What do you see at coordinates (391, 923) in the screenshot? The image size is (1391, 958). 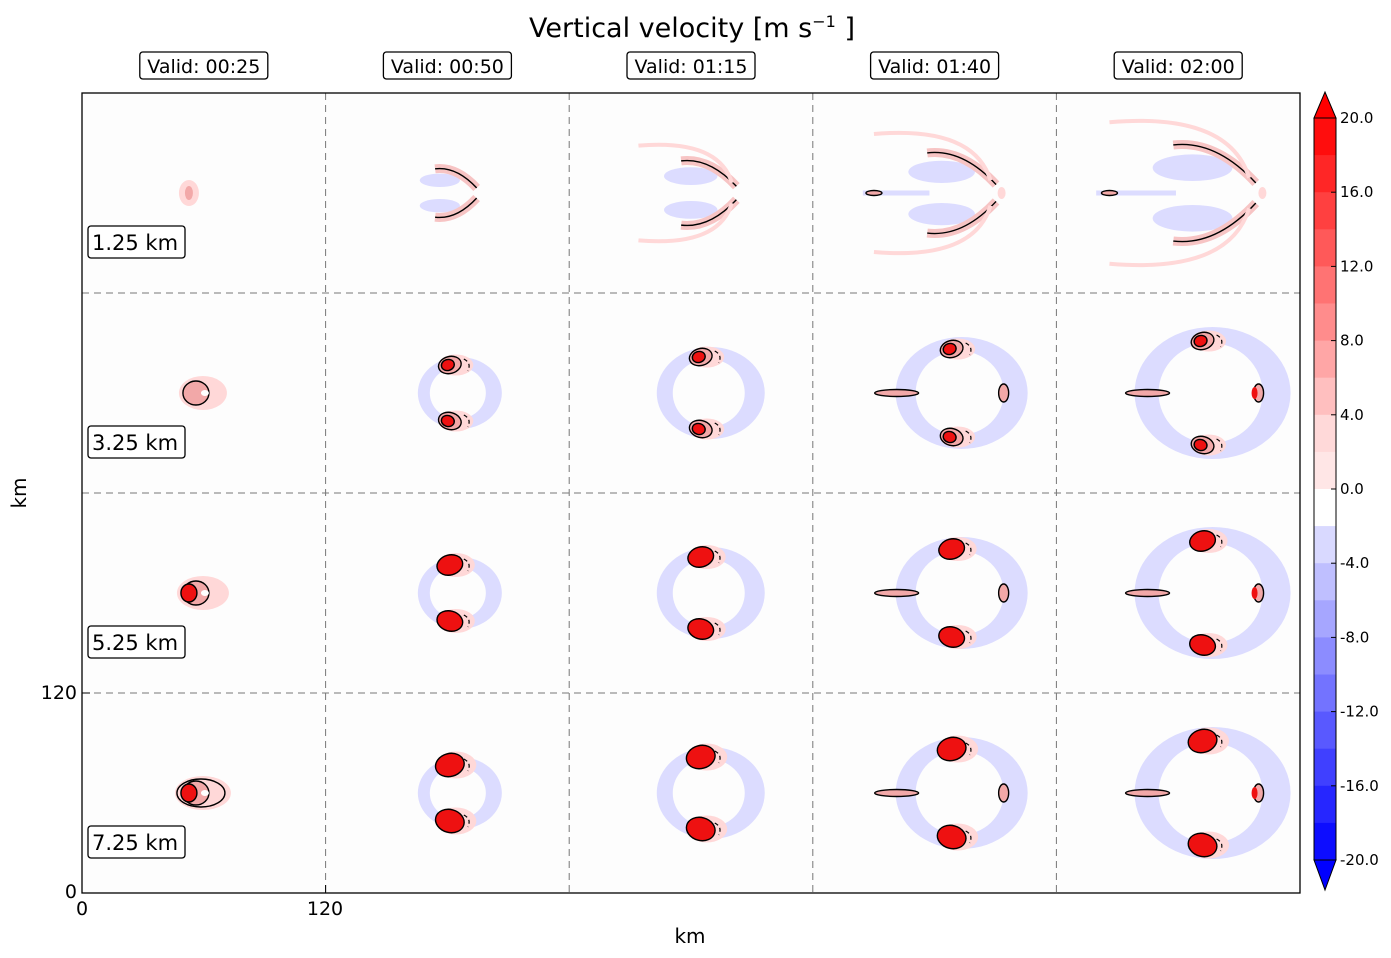 I see `x-axis: 0 120 km` at bounding box center [391, 923].